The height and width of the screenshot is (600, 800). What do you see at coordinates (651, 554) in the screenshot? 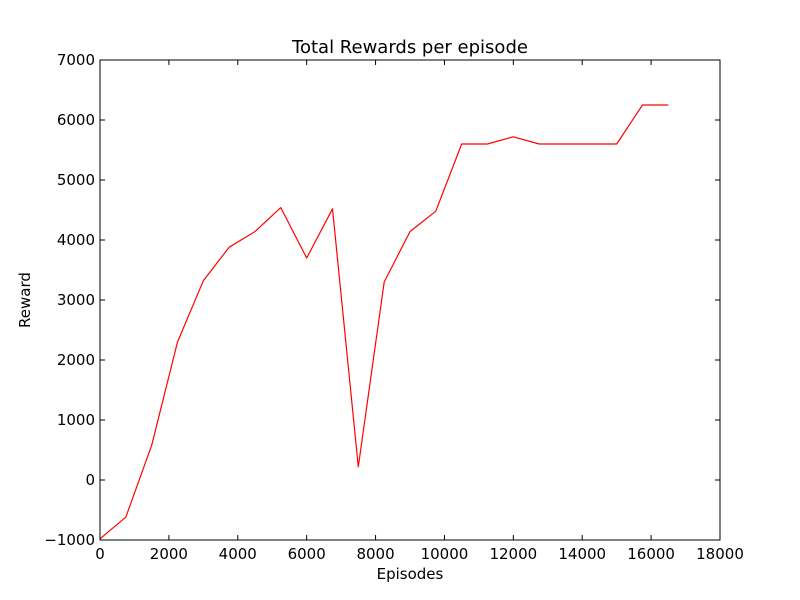
I see `x-tick-label: 16000` at bounding box center [651, 554].